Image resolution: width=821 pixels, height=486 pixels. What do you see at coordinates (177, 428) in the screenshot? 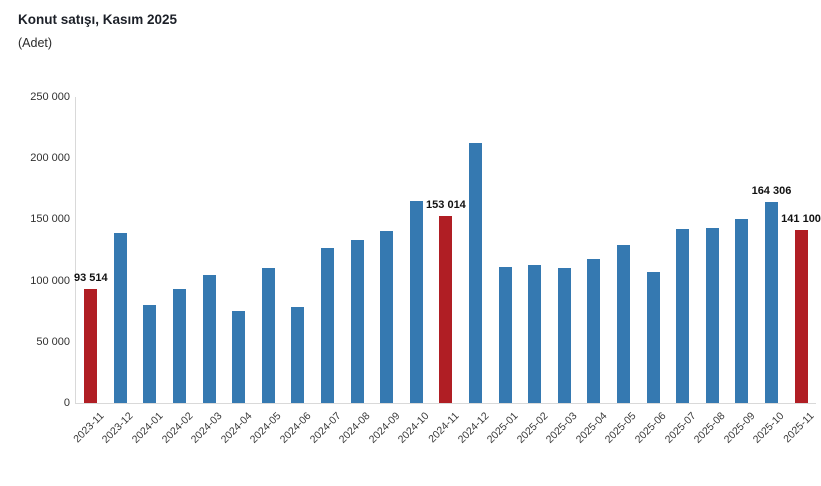
I see `x-axis-label: 2024-02` at bounding box center [177, 428].